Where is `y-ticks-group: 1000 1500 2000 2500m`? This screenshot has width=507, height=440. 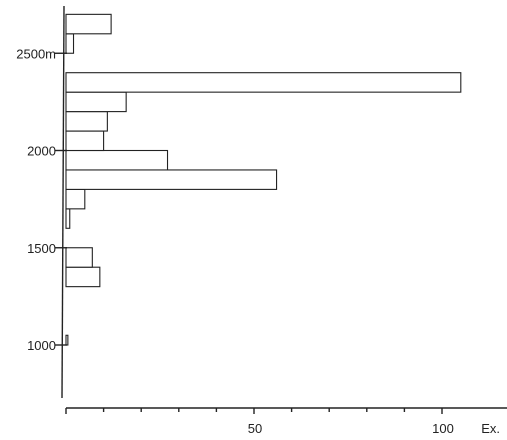 y-ticks-group: 1000 1500 2000 2500m is located at coordinates (41, 199).